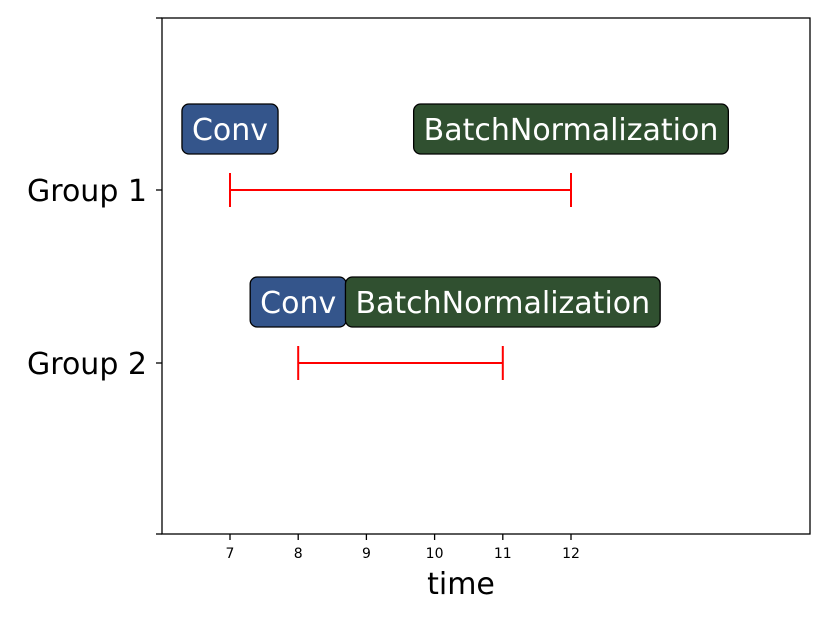  Describe the element at coordinates (435, 554) in the screenshot. I see `x-tick-label: 10` at that location.